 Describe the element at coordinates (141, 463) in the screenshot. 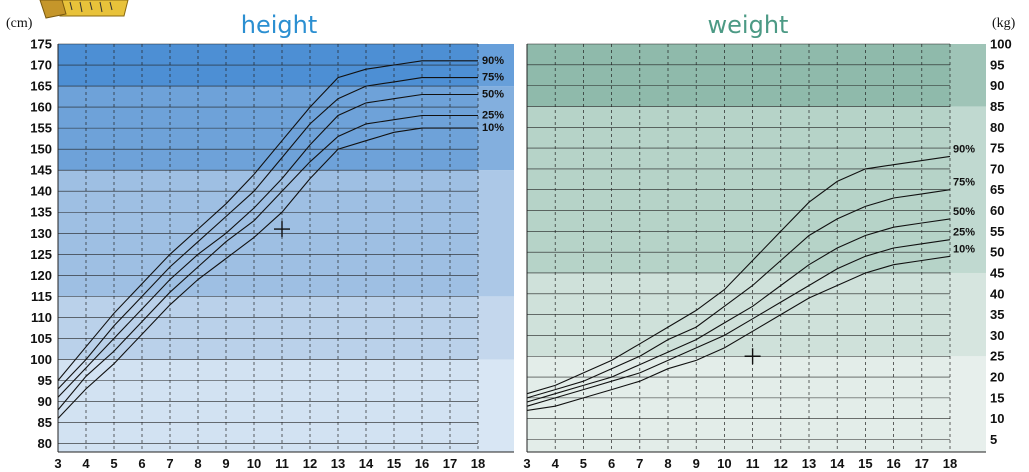

I see `height-x-tick-label: 6` at that location.